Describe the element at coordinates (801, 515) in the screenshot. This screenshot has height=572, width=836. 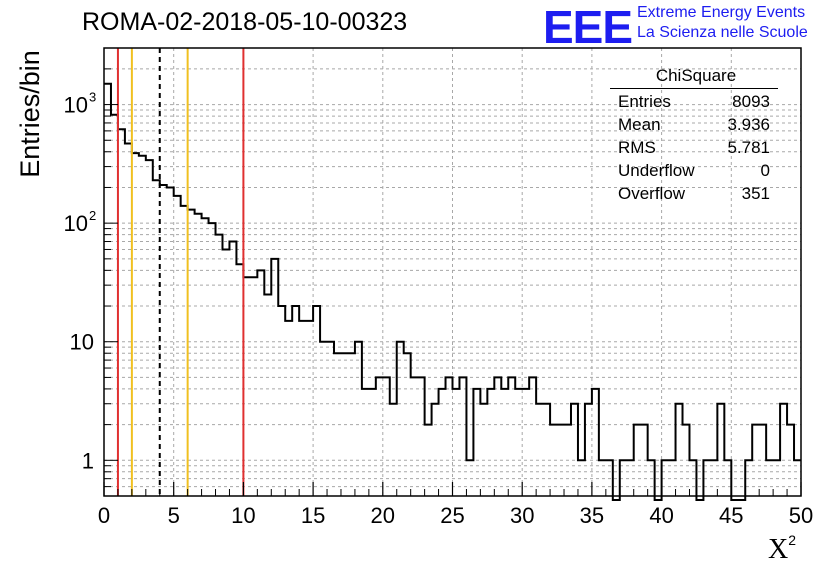
I see `x-tick-label: 50` at that location.